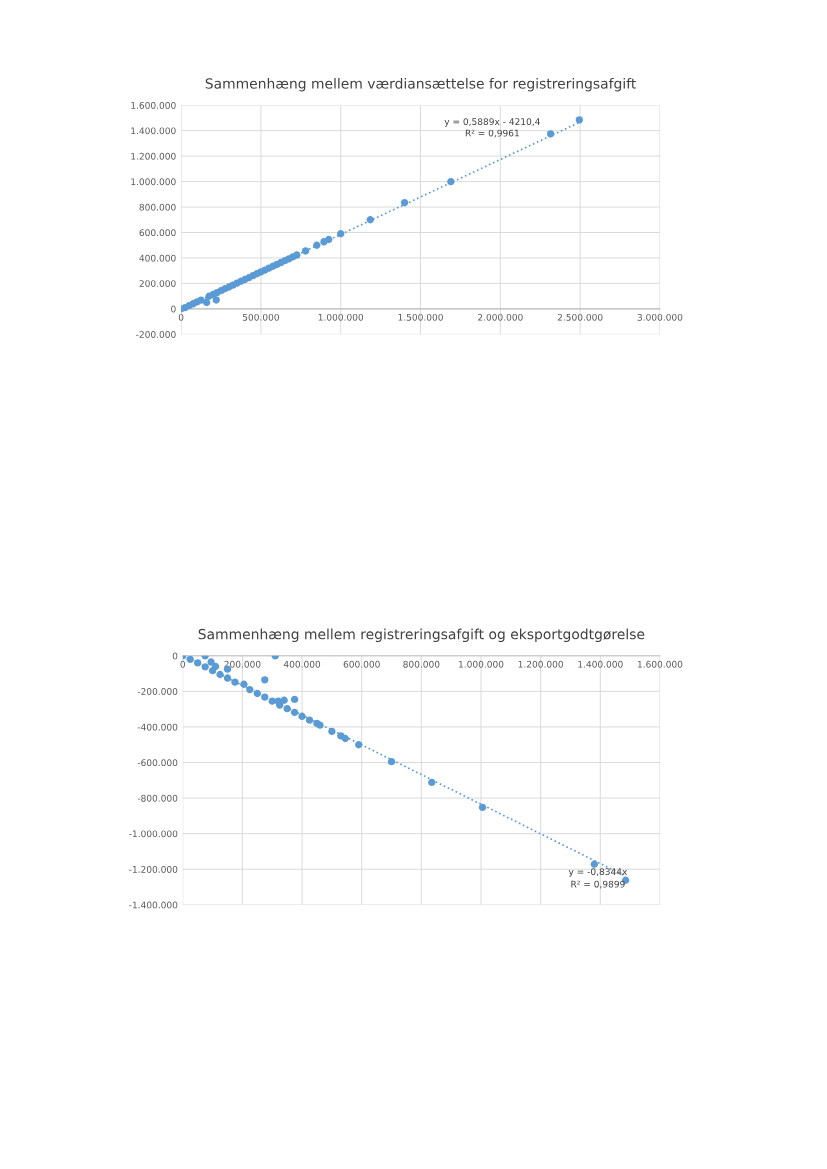 The height and width of the screenshot is (1169, 827). What do you see at coordinates (598, 872) in the screenshot?
I see `annotation: y = -0,8344x` at bounding box center [598, 872].